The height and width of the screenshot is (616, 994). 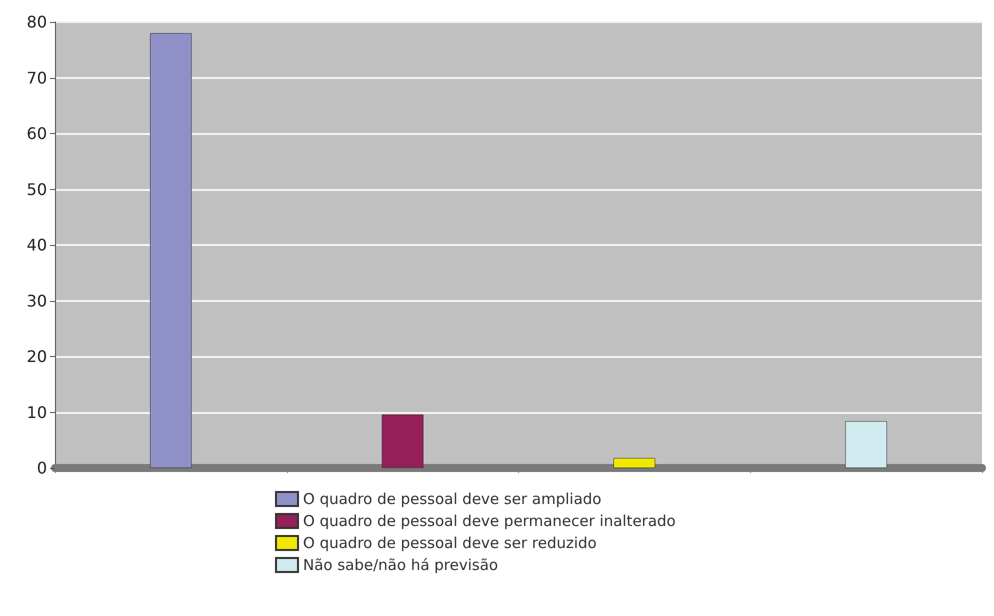 What do you see at coordinates (36, 356) in the screenshot?
I see `y-tick-label: 20` at bounding box center [36, 356].